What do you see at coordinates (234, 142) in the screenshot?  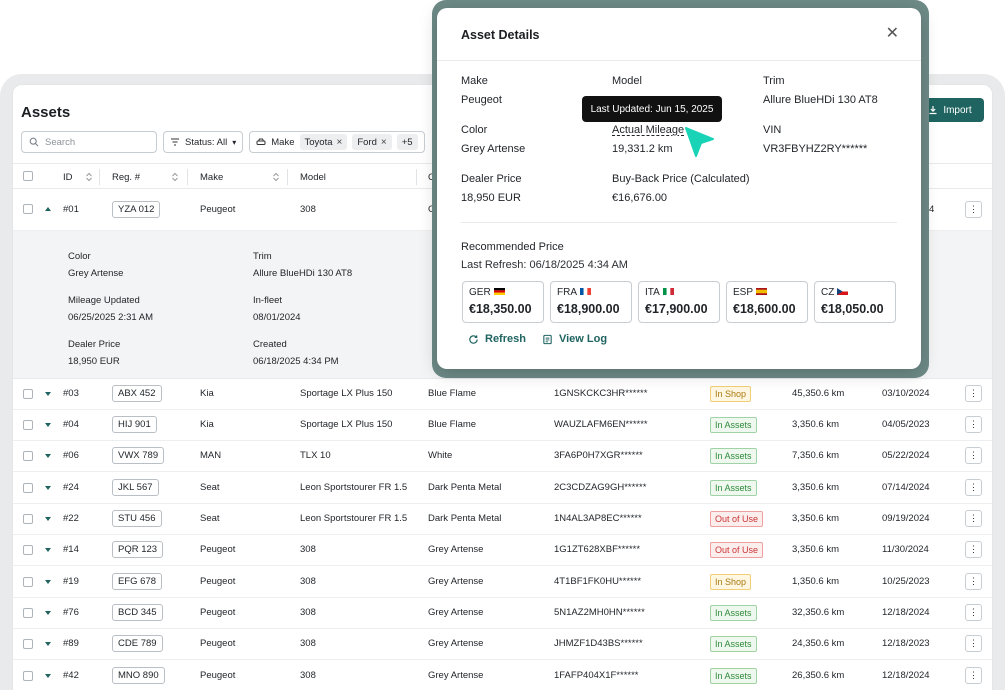 I see `chevron-down-icon: ▾` at bounding box center [234, 142].